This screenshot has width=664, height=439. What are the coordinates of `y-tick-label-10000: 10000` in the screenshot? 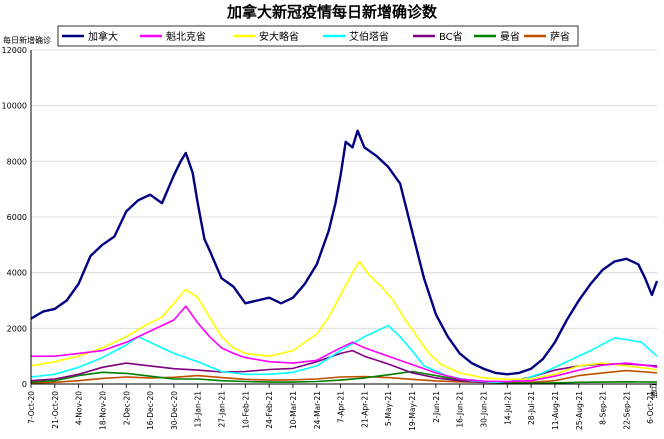 It's located at (14, 106).